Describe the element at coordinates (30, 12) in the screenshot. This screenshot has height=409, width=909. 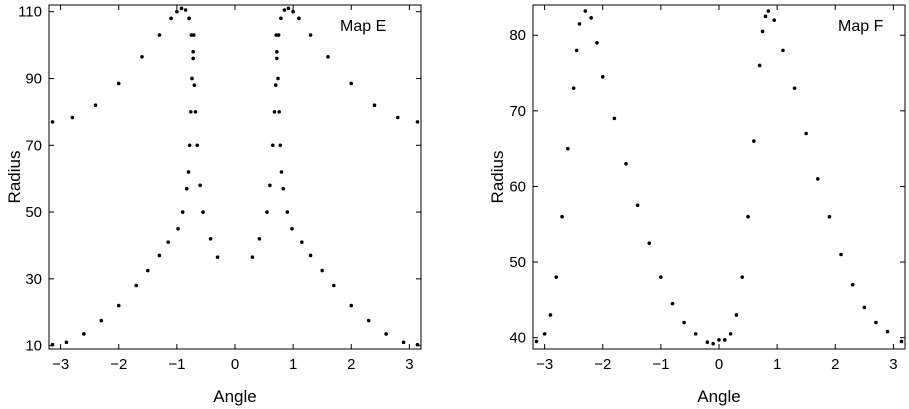
I see `y-tick-label: 110` at that location.